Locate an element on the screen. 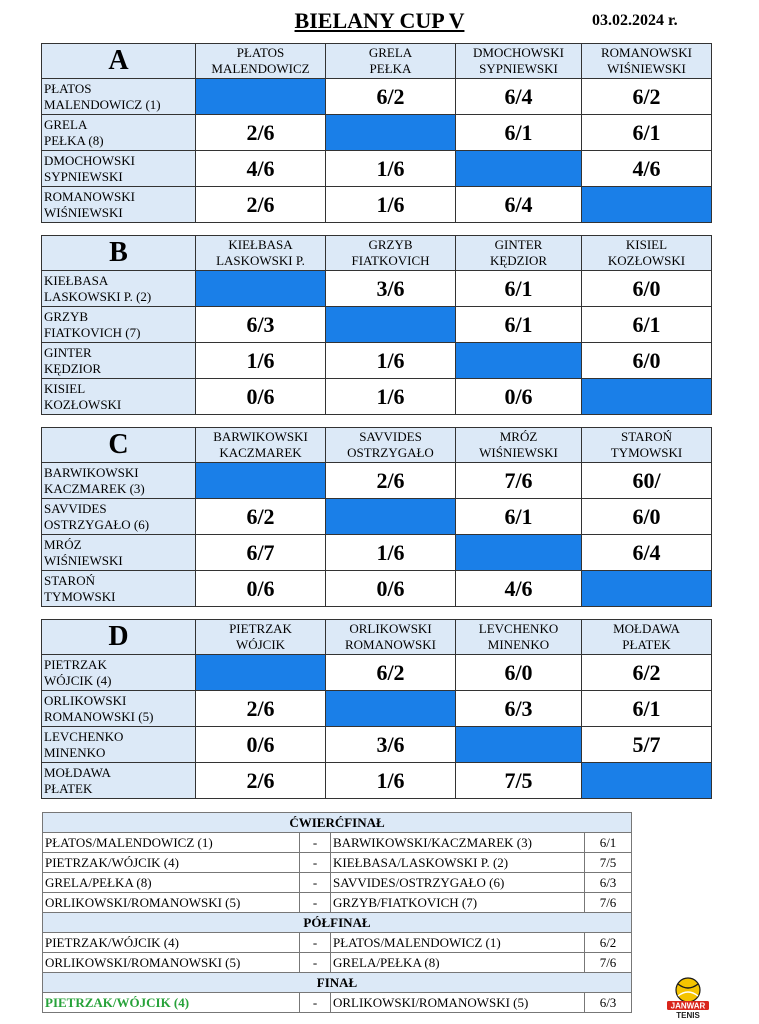  row-team-header: PIETRZAK WÓJCIK (4) is located at coordinates (118, 672).